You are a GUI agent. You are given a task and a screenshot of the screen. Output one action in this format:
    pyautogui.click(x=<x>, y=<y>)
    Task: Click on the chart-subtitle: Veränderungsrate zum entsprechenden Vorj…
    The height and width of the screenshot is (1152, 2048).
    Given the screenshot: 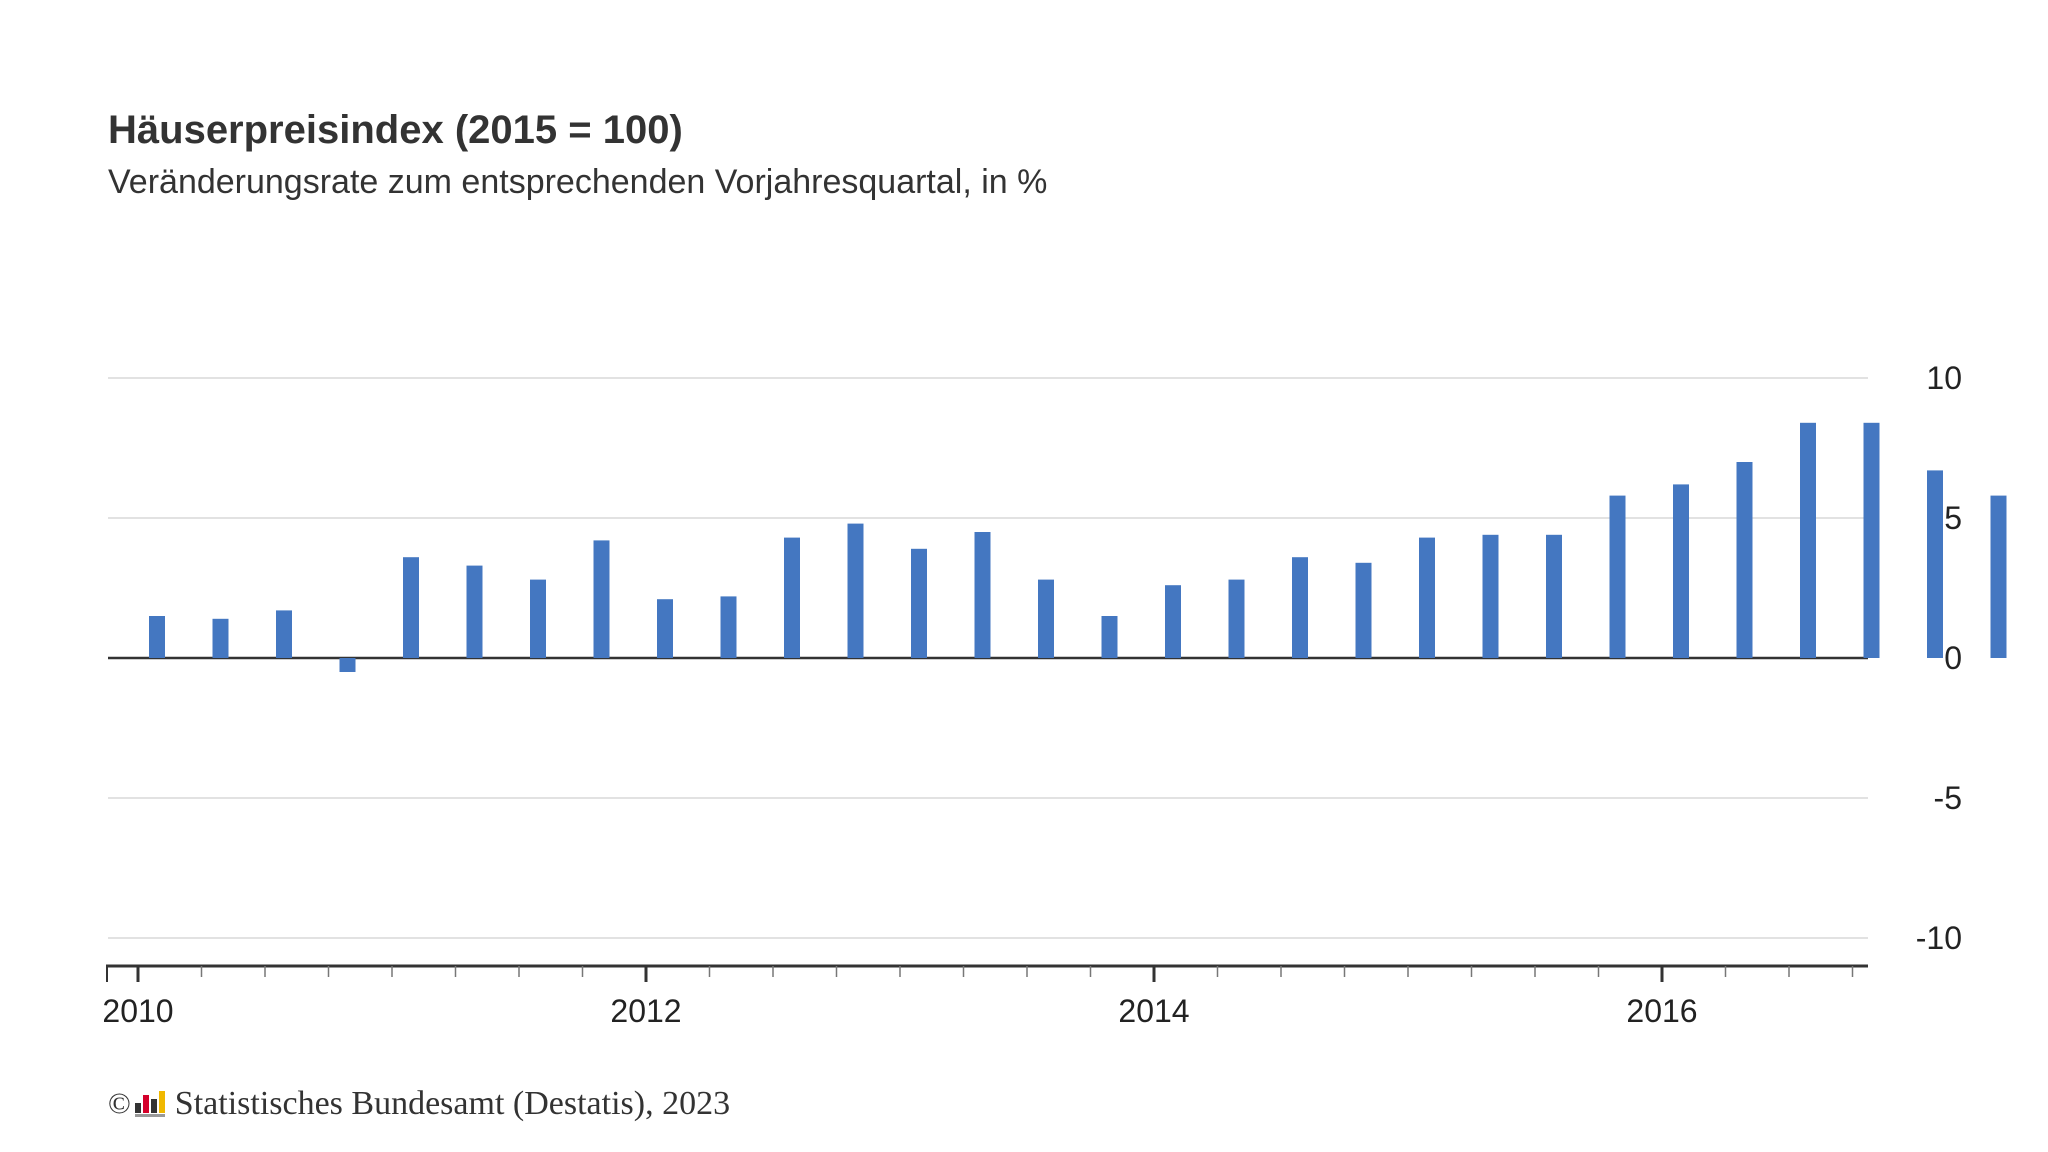 What is the action you would take?
    pyautogui.click(x=578, y=182)
    